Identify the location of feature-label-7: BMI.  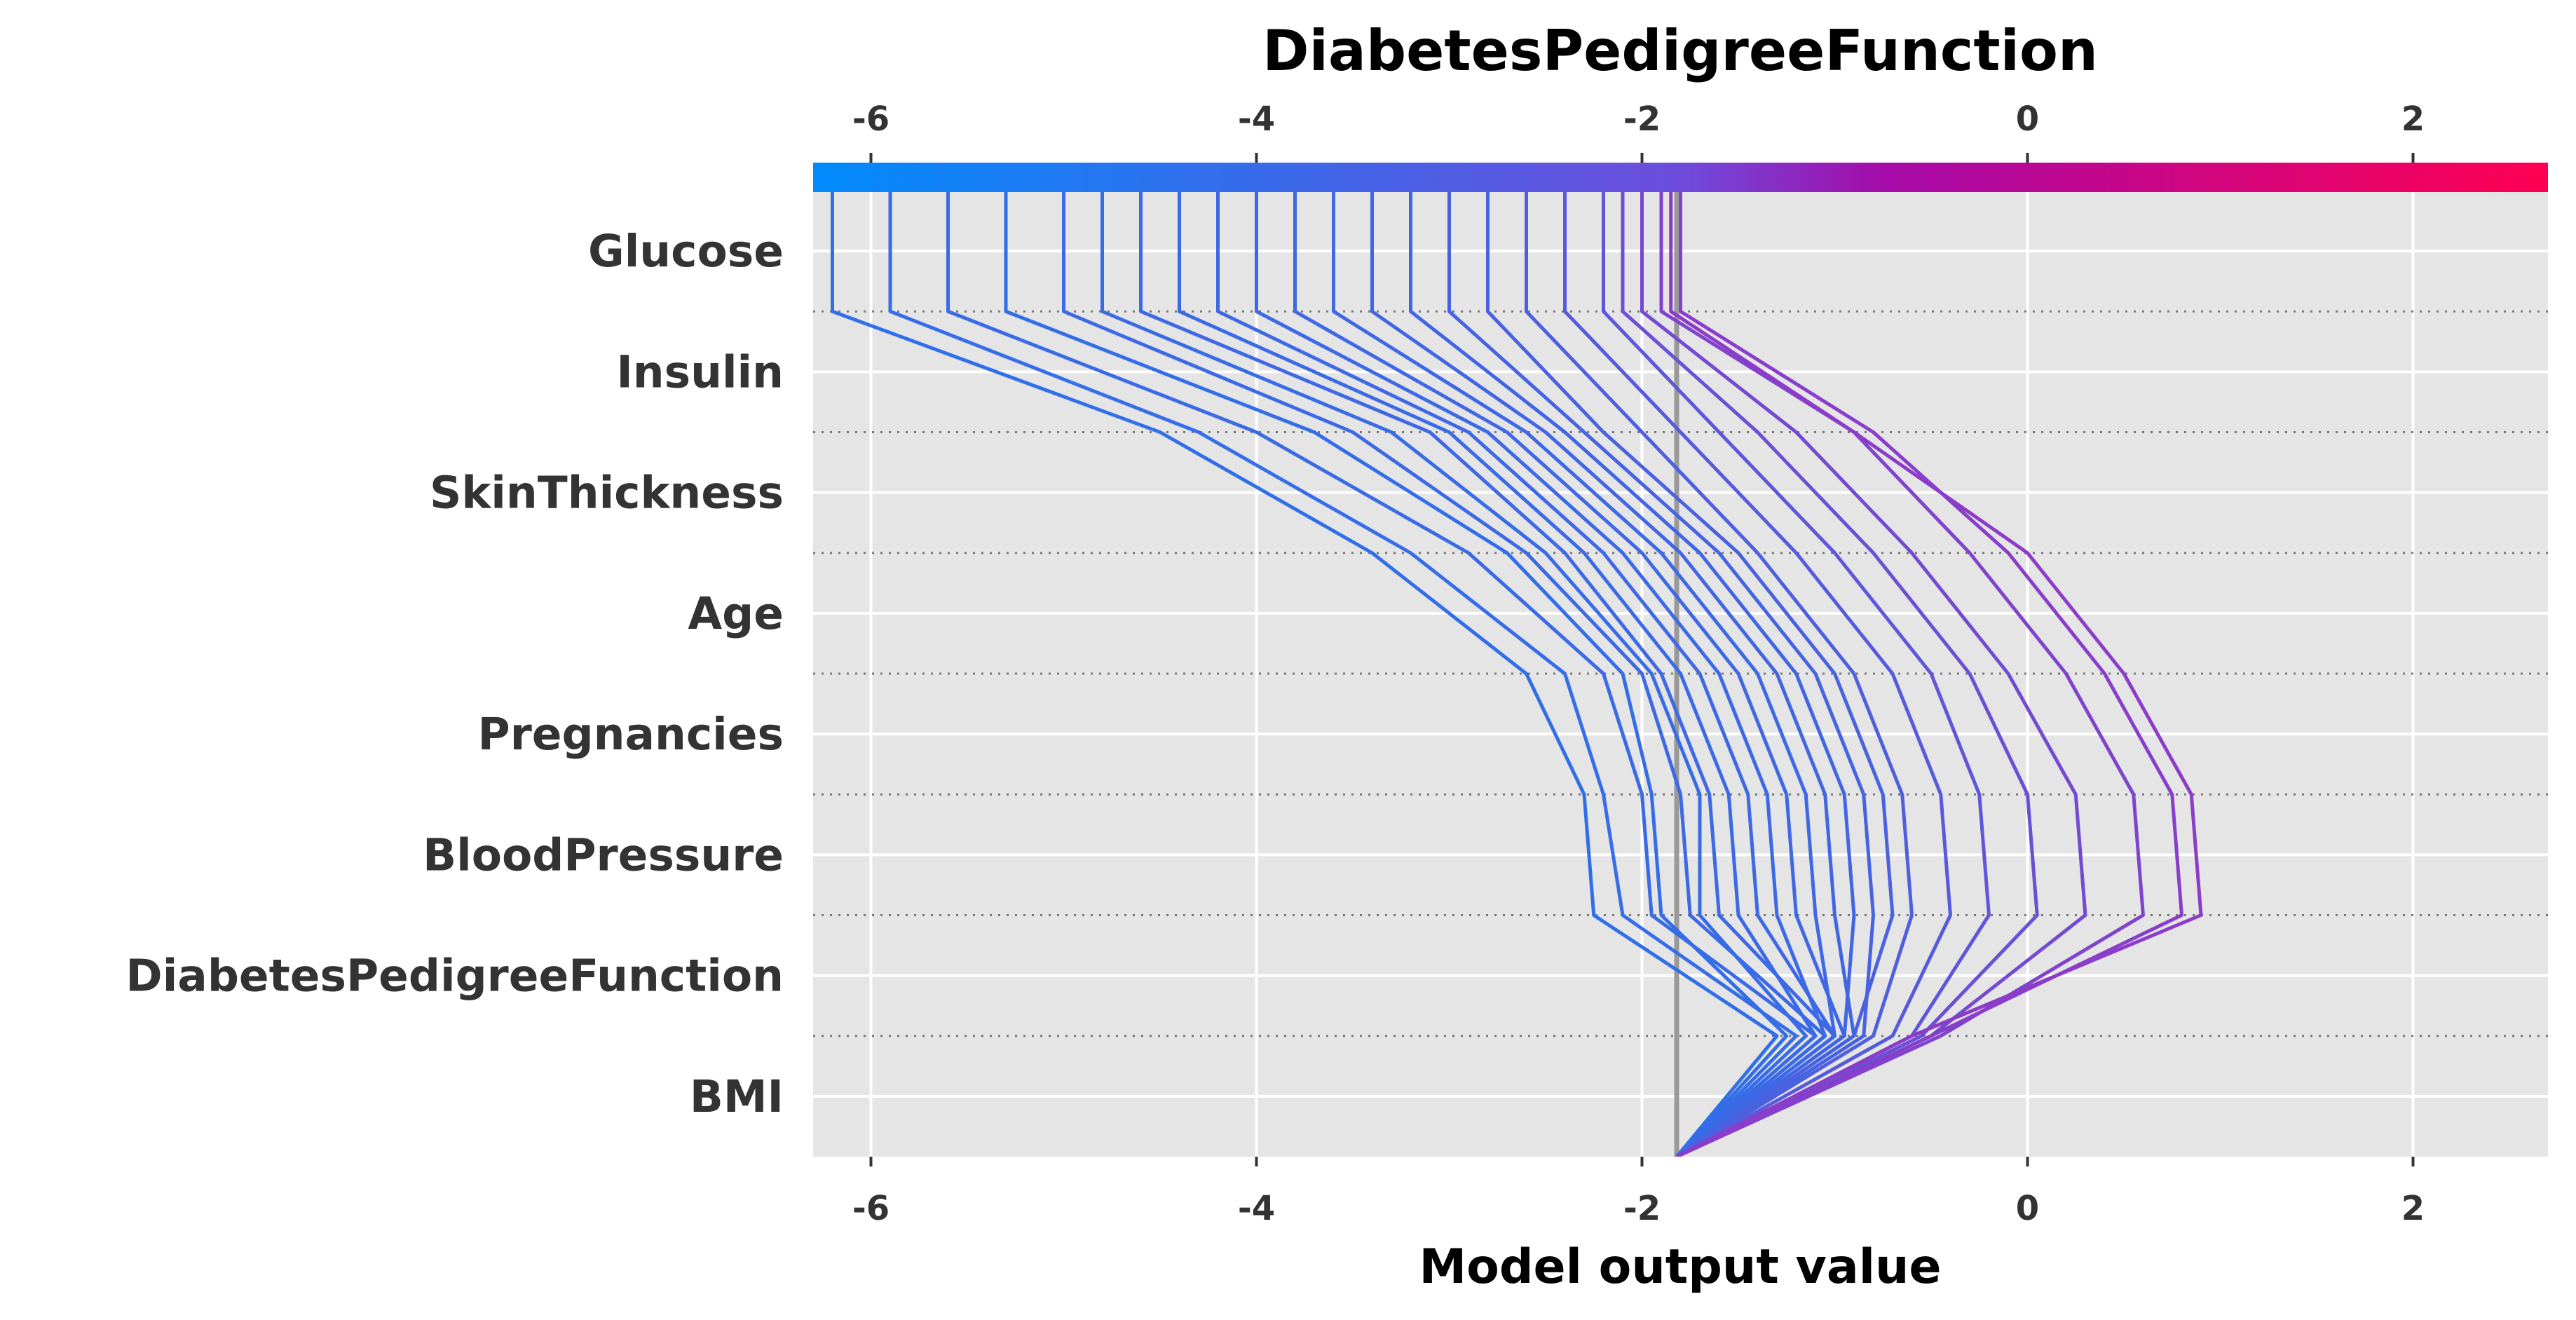
(737, 1096).